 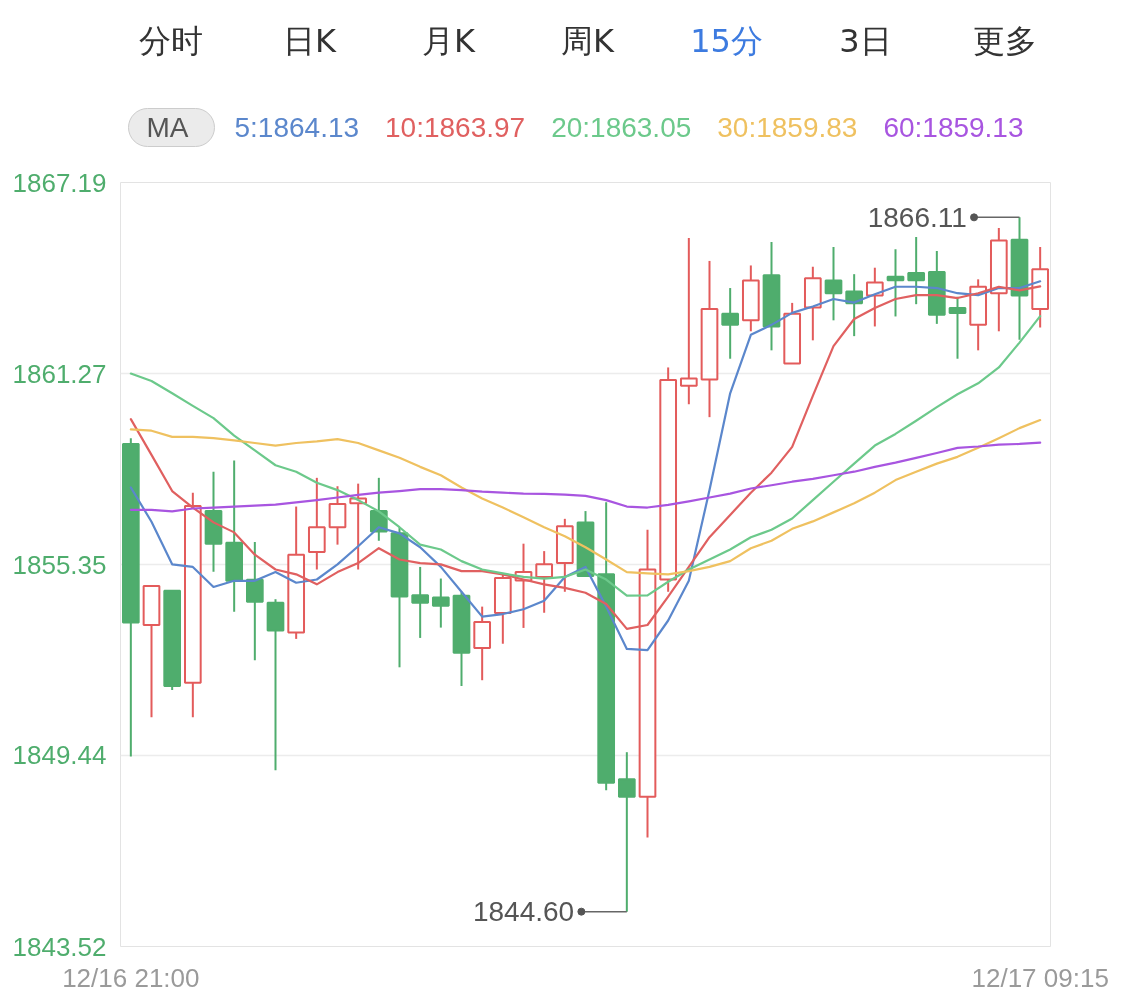 I want to click on text: 月K, so click(x=449, y=40).